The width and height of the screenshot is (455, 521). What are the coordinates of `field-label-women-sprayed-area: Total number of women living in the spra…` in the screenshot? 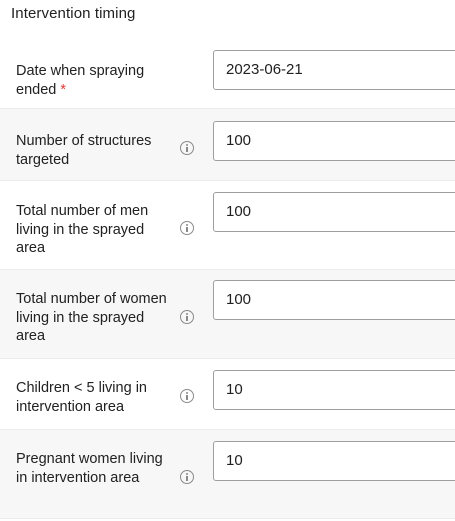 It's located at (91, 317).